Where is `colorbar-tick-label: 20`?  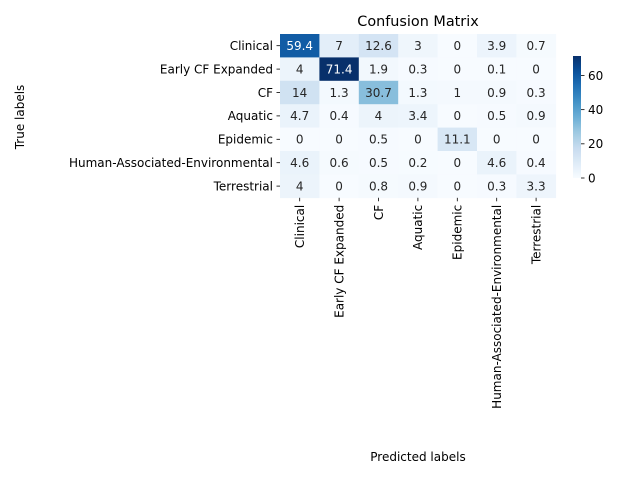
colorbar-tick-label: 20 is located at coordinates (595, 144).